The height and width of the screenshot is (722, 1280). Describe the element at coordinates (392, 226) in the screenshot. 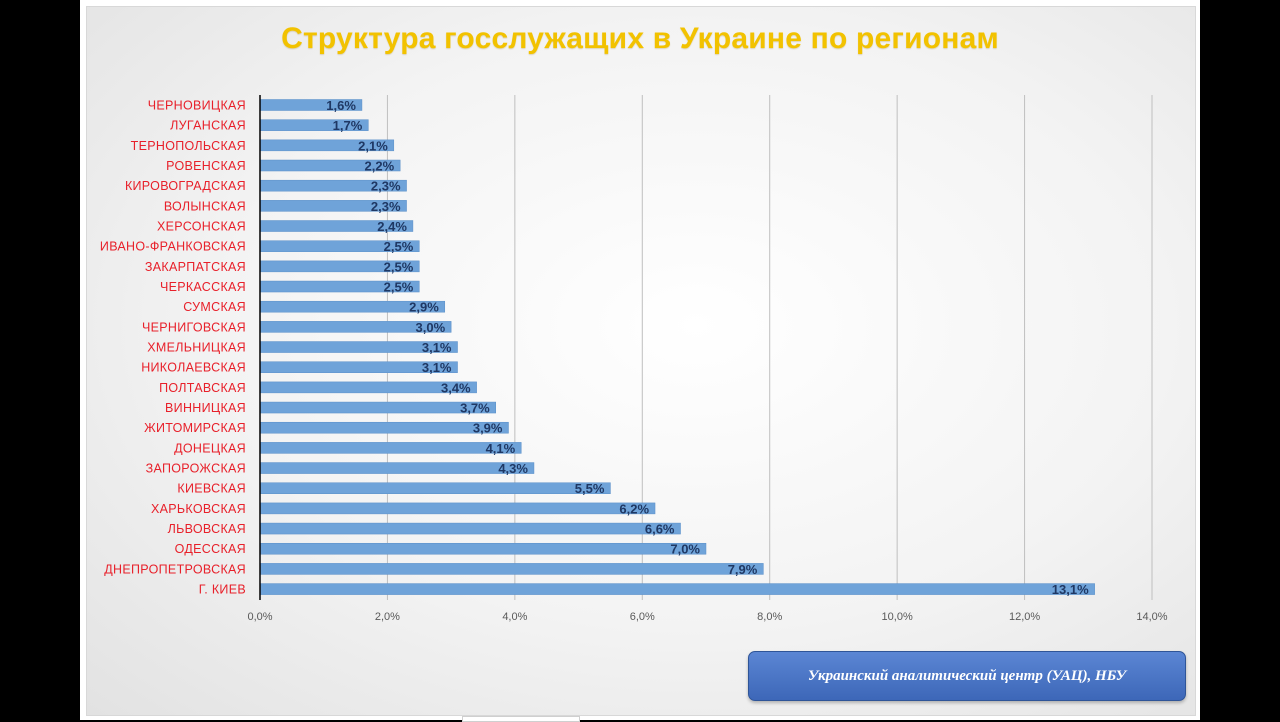

I see `data-label: 2,4%` at that location.